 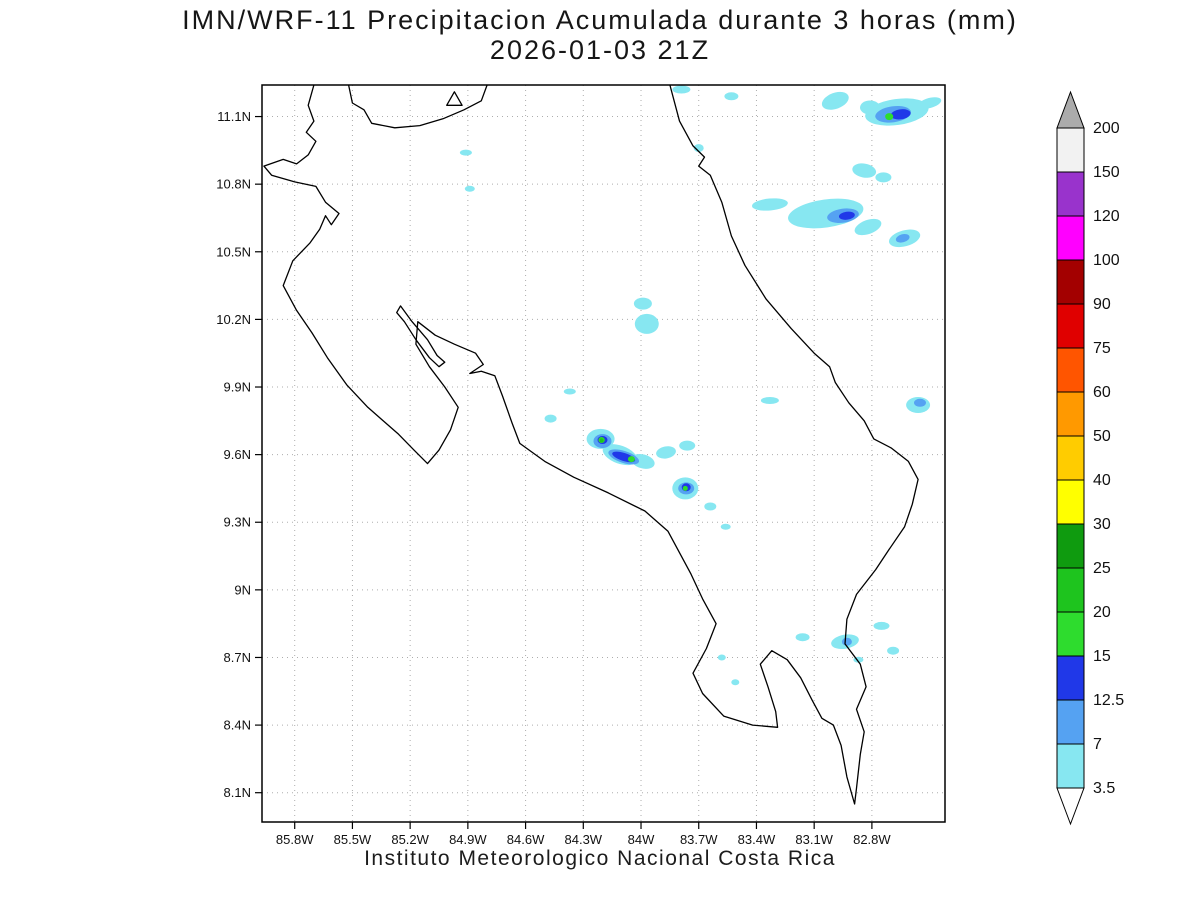 I want to click on x-tick-label: 83.4W, so click(x=757, y=839).